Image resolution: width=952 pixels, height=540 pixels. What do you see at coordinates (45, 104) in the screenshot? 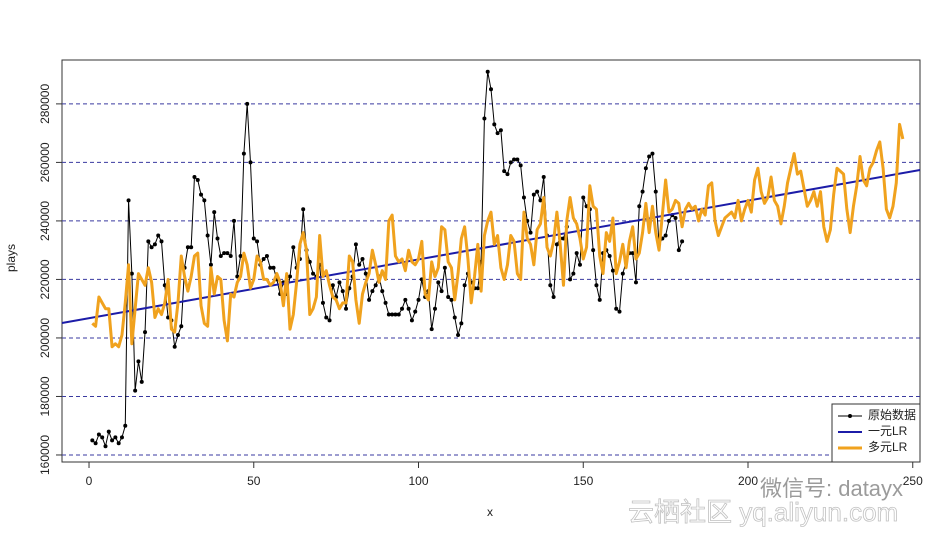
I see `y-tick-label: 280000` at bounding box center [45, 104].